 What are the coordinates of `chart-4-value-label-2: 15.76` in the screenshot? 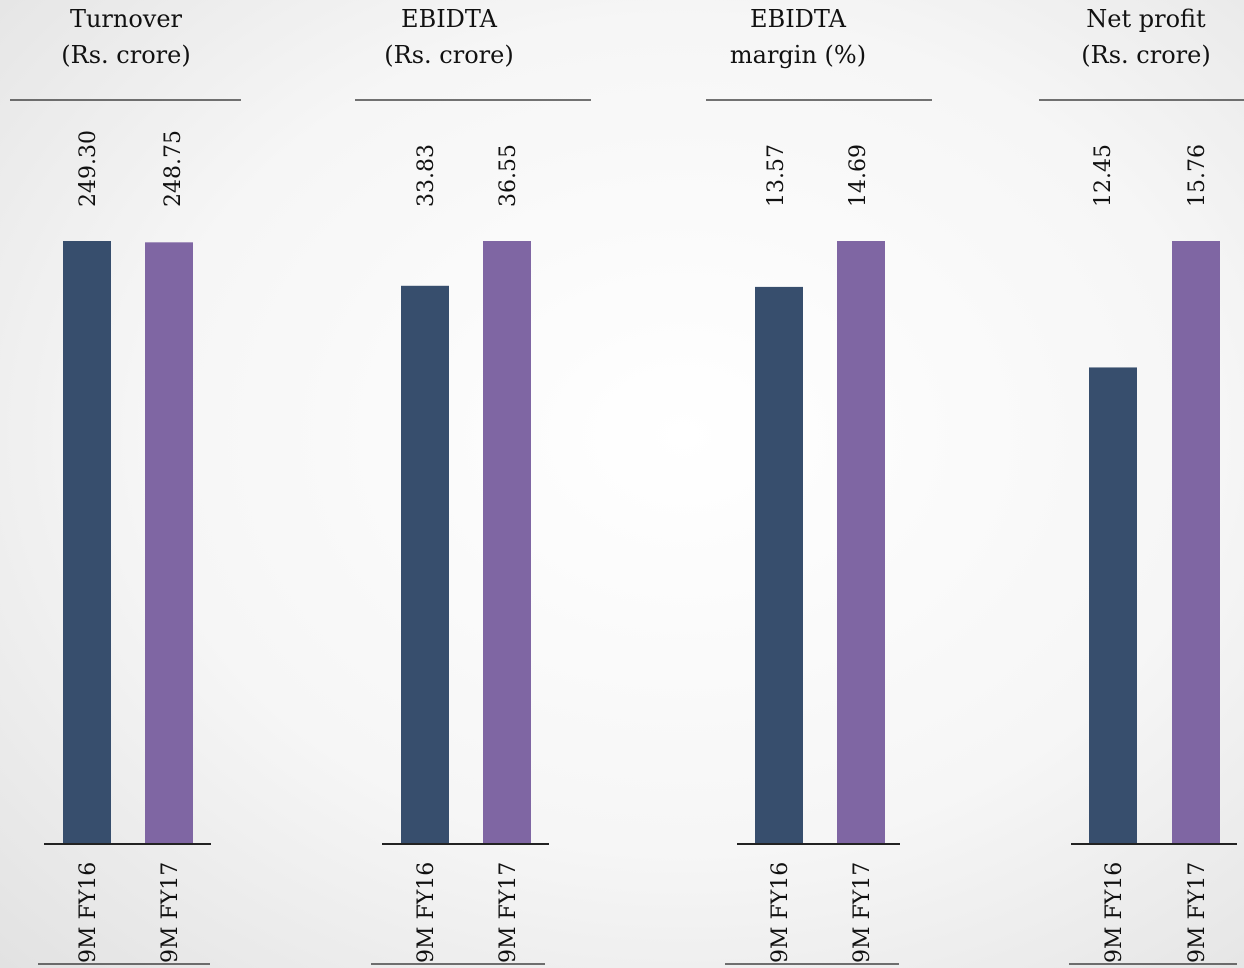 It's located at (1197, 175).